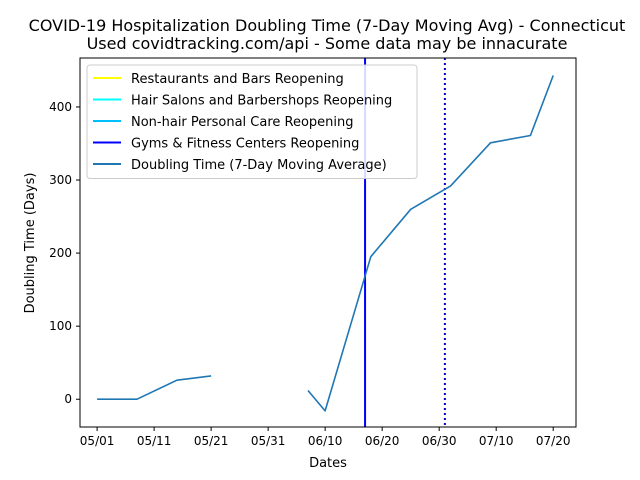 Image resolution: width=640 pixels, height=480 pixels. I want to click on x-tick-label: 07/20, so click(553, 441).